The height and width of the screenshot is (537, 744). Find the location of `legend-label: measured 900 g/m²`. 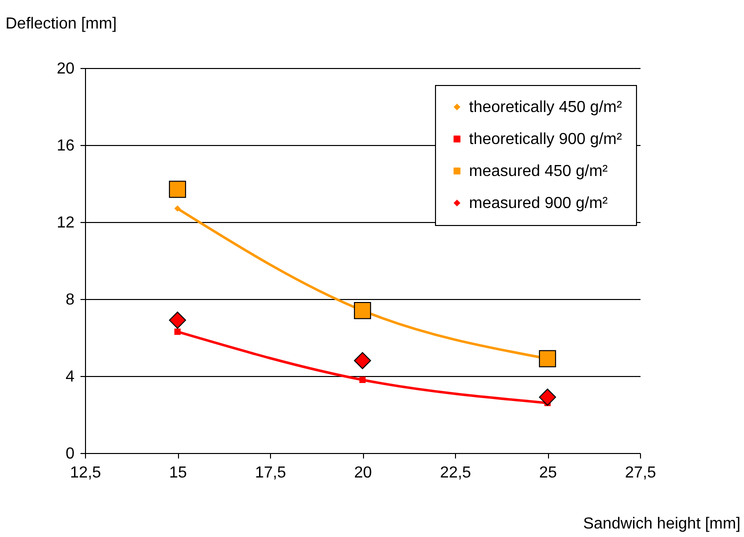

legend-label: measured 900 g/m² is located at coordinates (538, 203).